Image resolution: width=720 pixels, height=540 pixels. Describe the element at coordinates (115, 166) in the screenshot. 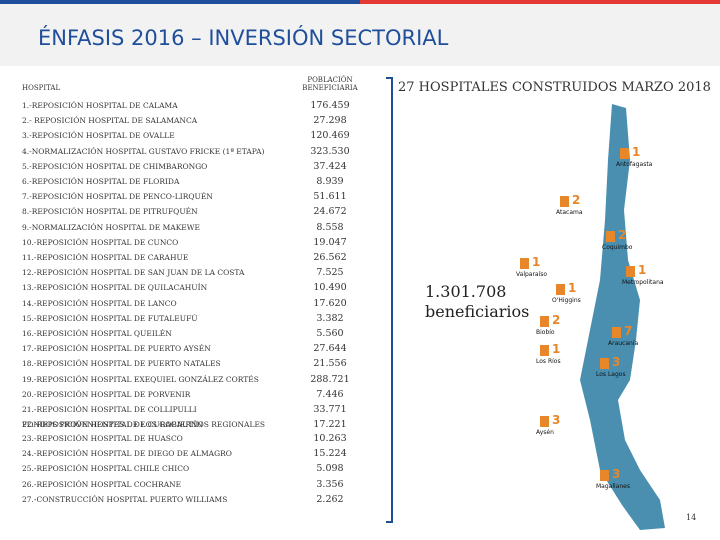

I see `hospital-name: 5.-REPOSICIÓN HOSPITAL DE CHIMBARONGO` at that location.